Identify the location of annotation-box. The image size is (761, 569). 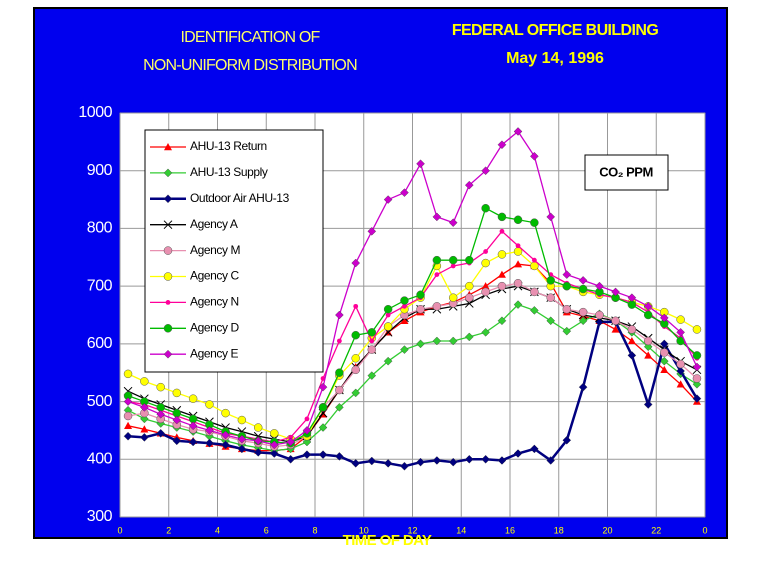
(626, 172).